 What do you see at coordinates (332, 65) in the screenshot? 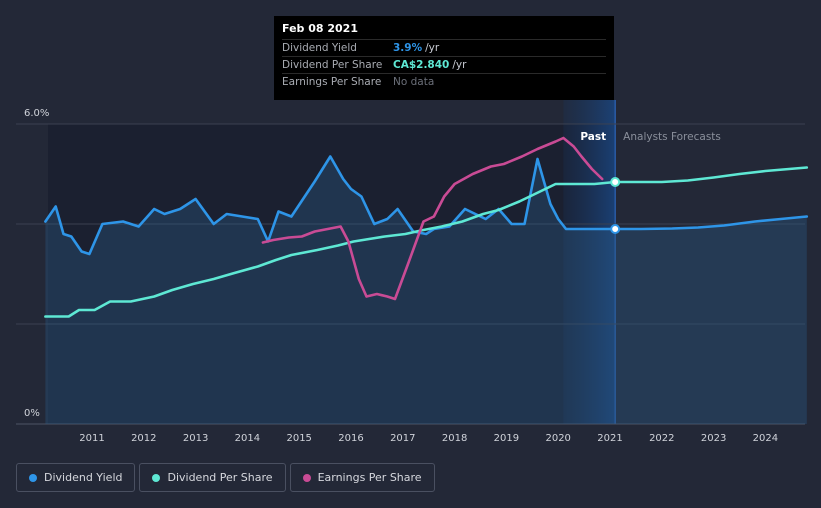
I see `tooltip-label: Dividend Per Share` at bounding box center [332, 65].